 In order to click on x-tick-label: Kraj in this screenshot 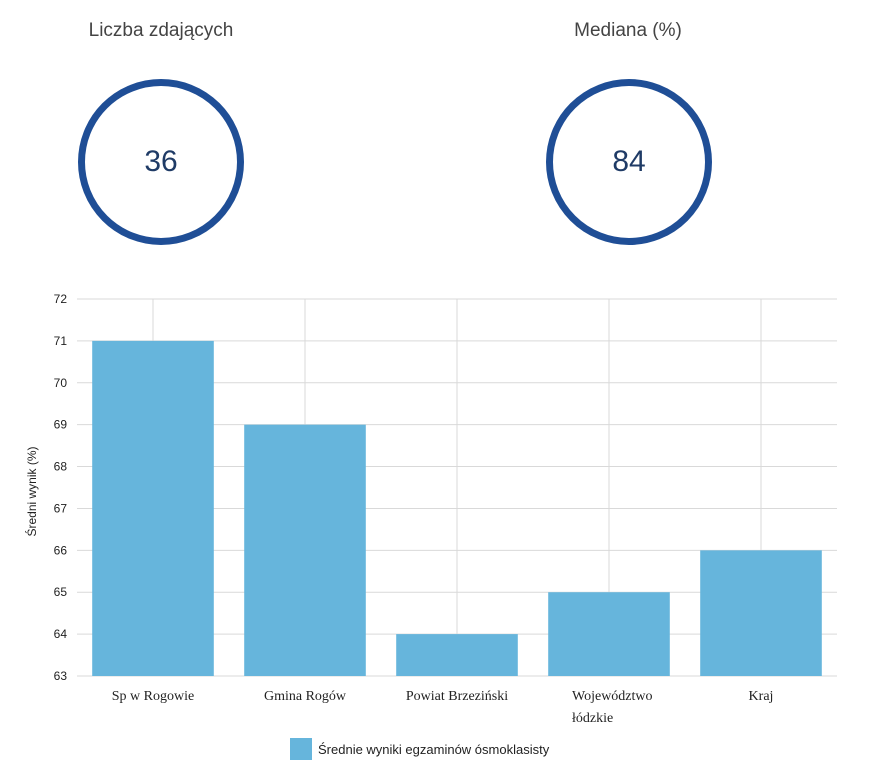, I will do `click(761, 696)`.